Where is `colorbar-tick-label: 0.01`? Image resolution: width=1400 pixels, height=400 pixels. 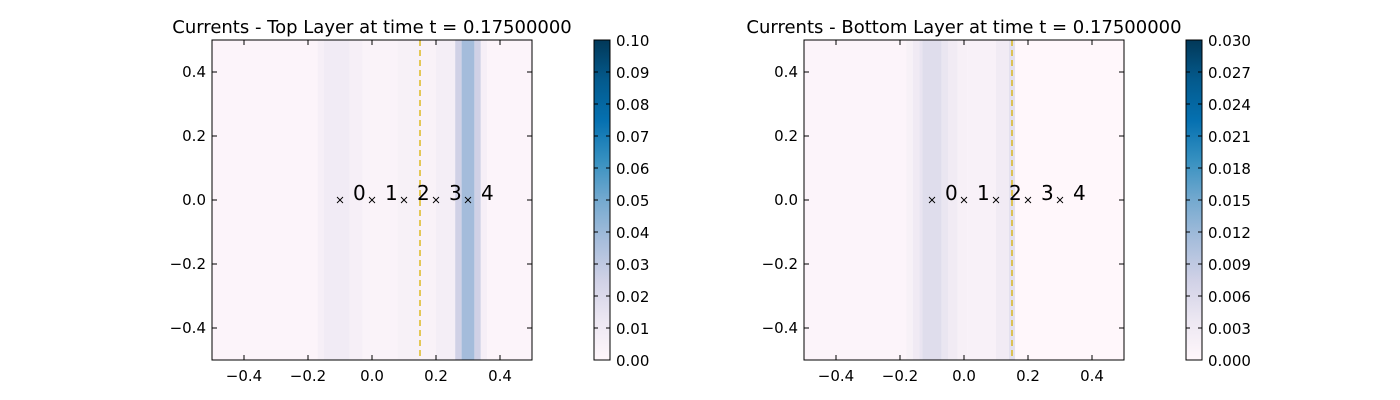 colorbar-tick-label: 0.01 is located at coordinates (632, 329).